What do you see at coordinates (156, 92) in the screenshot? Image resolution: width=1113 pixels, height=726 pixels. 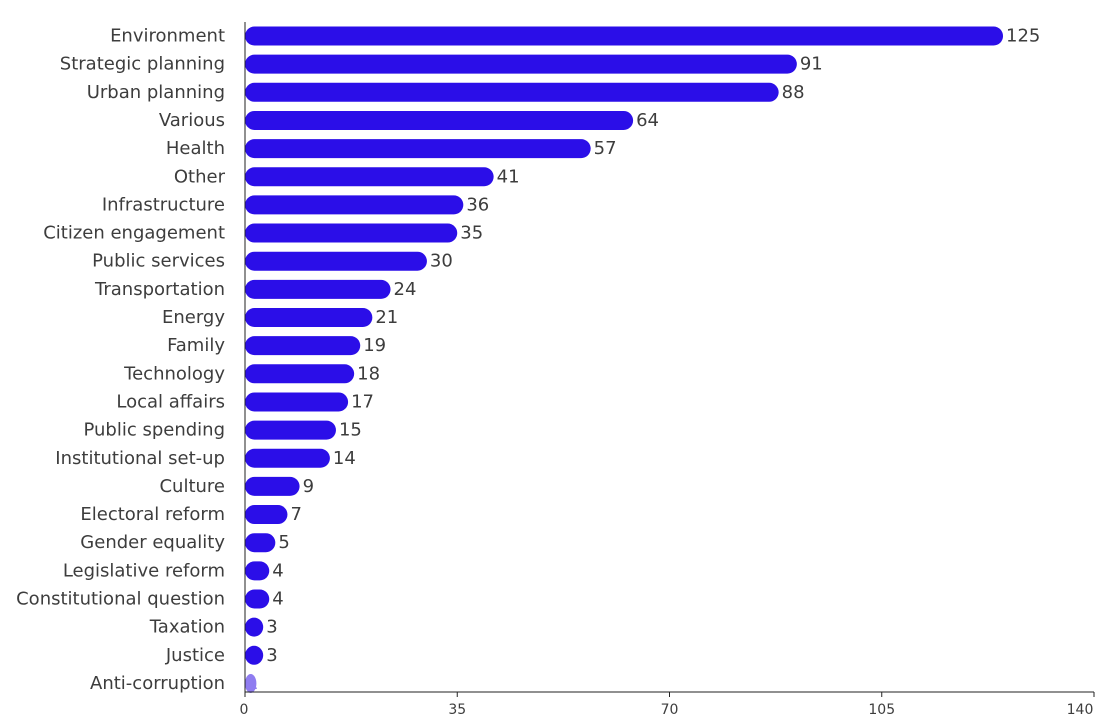 I see `category-label: Urban planning` at bounding box center [156, 92].